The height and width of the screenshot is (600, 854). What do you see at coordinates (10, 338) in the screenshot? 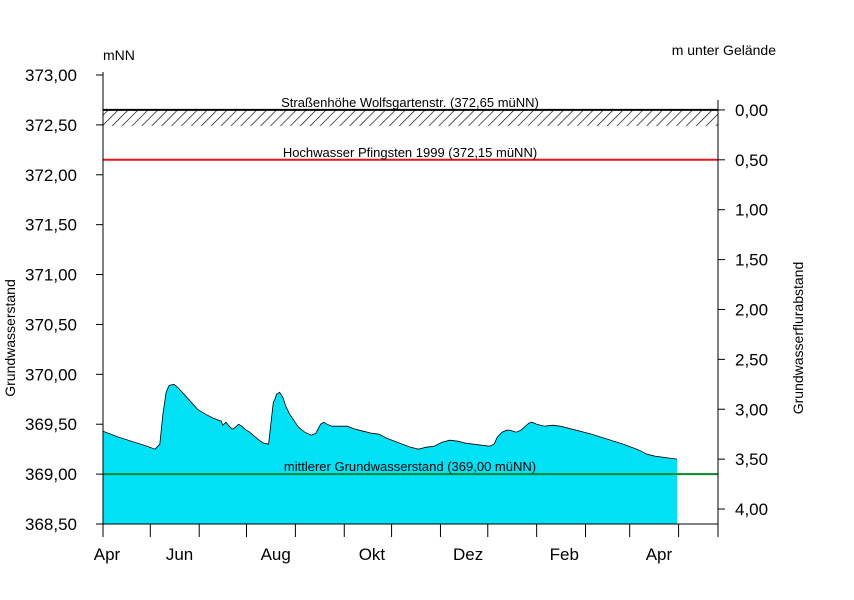
I see `y-axis-left-title: Grundwasserstand` at bounding box center [10, 338].